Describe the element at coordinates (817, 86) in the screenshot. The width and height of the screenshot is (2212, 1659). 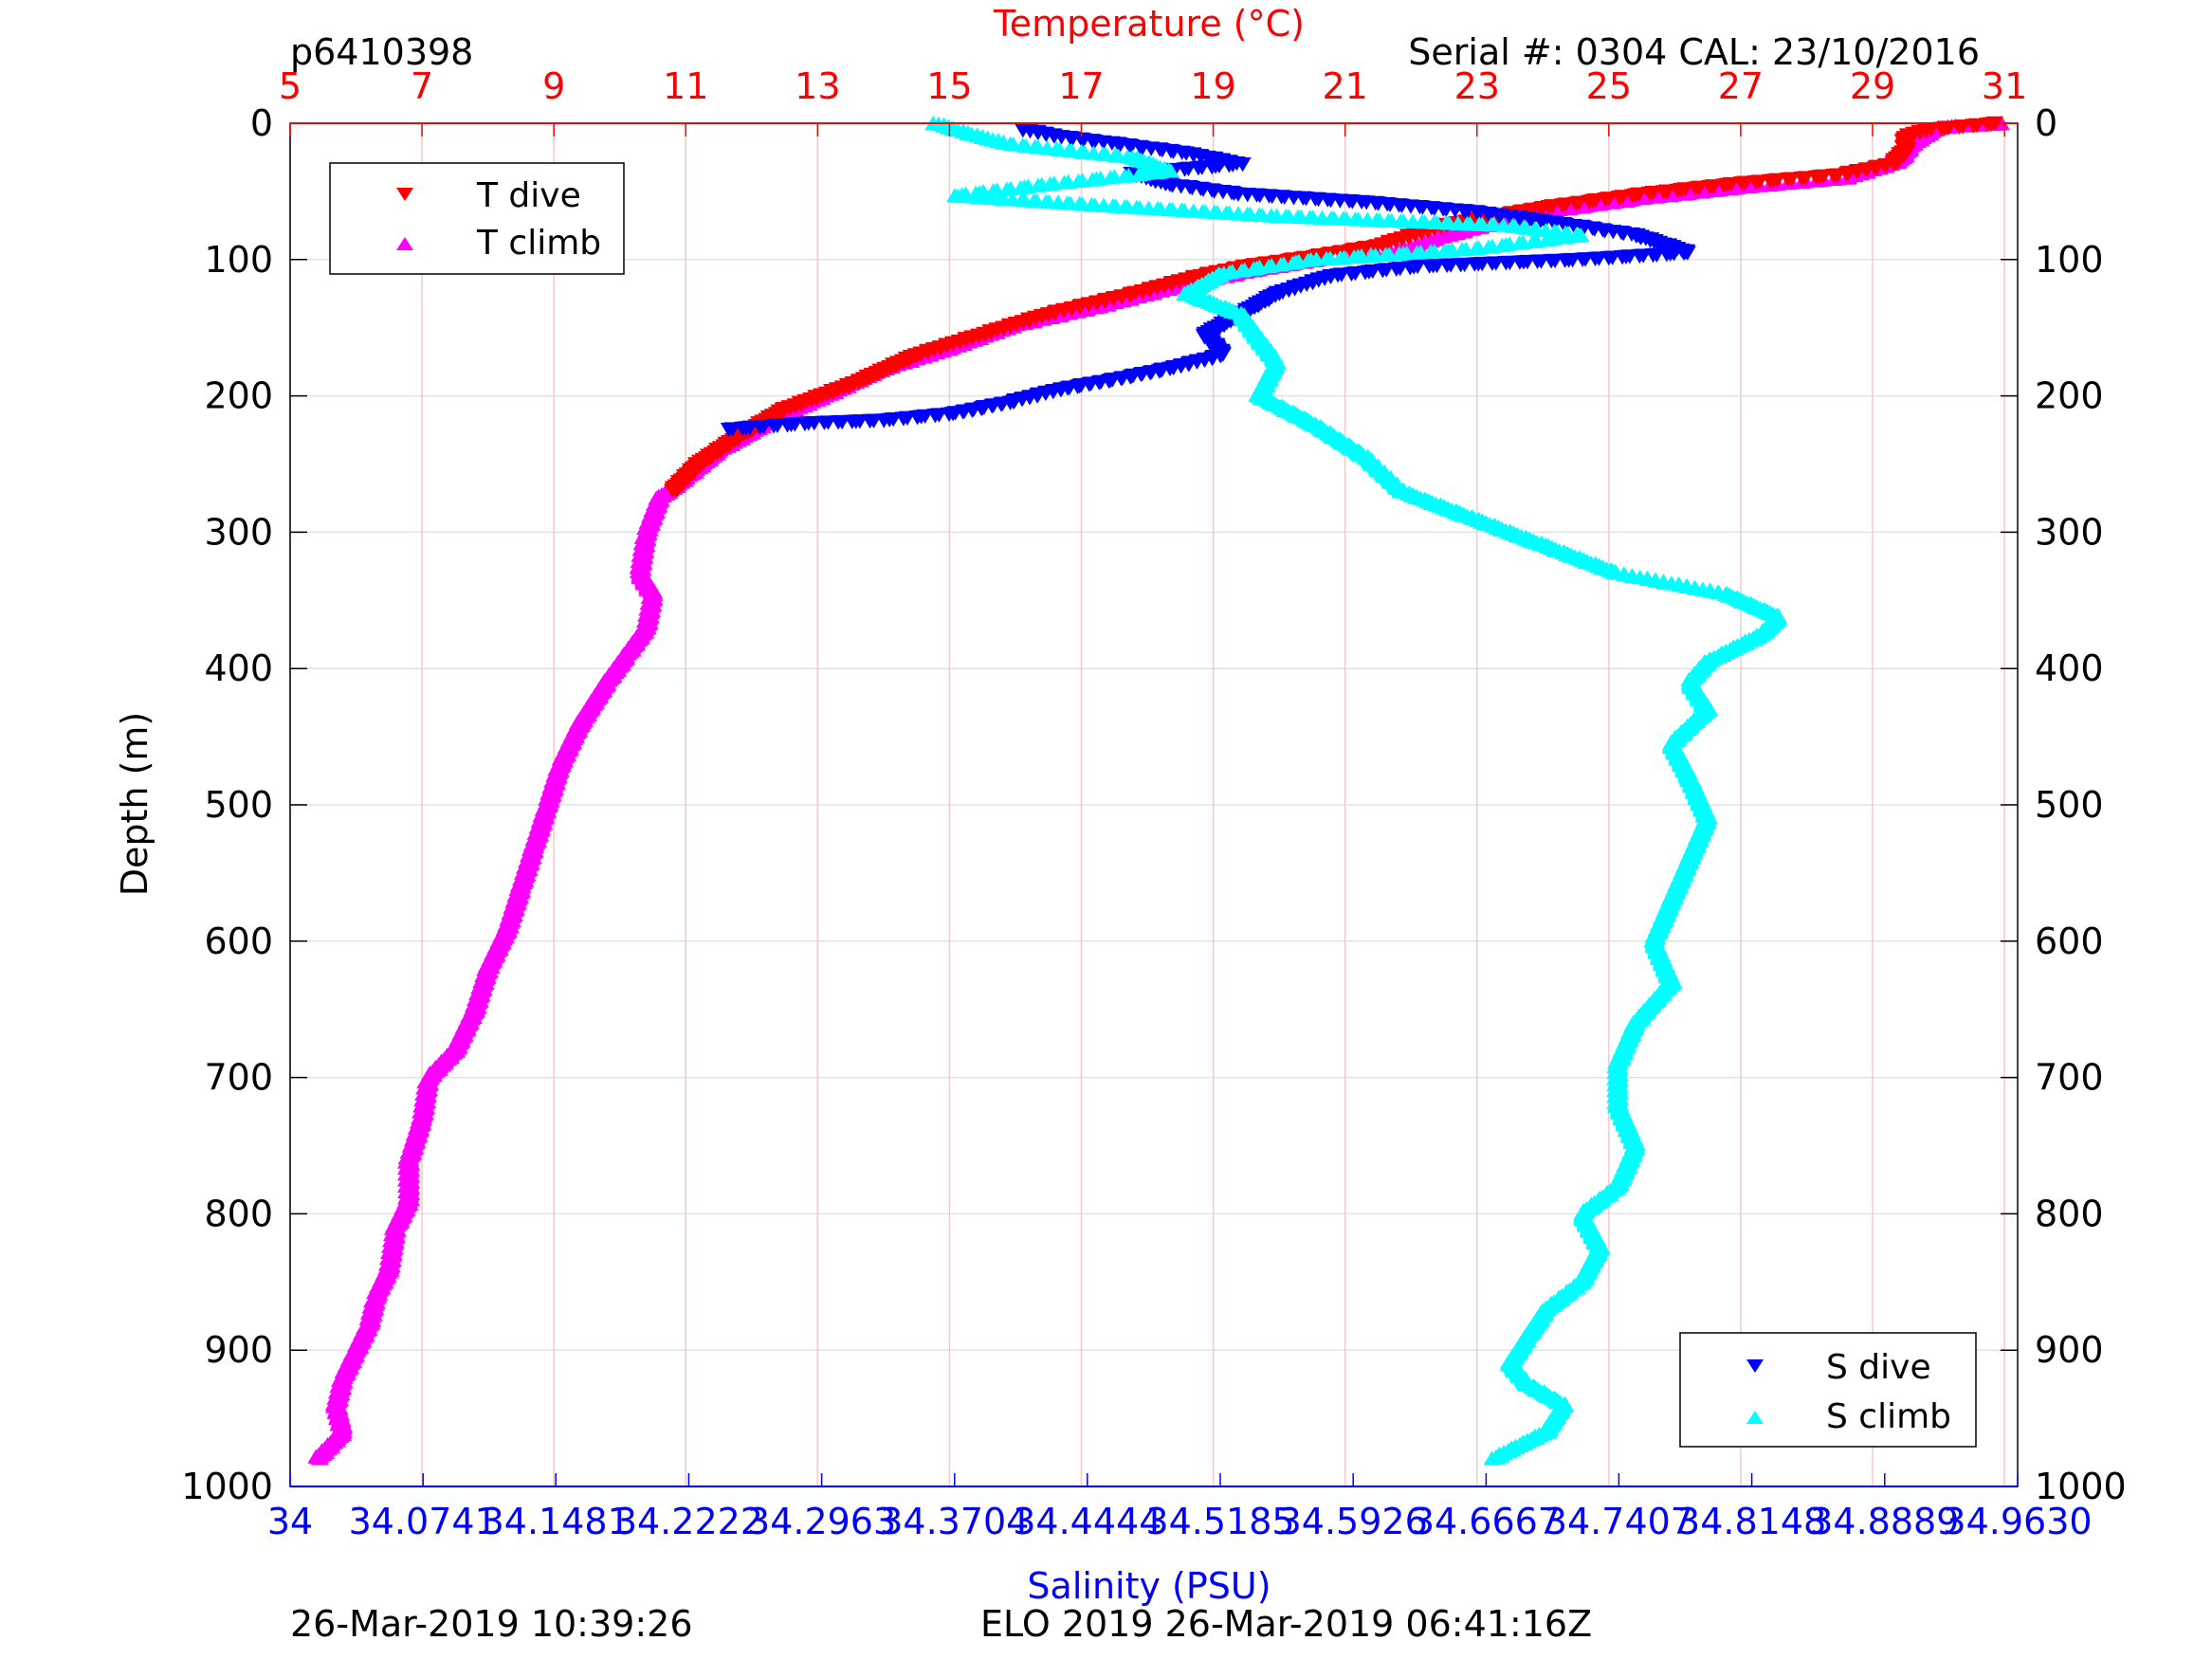
I see `temperature-tick-label: 13` at that location.